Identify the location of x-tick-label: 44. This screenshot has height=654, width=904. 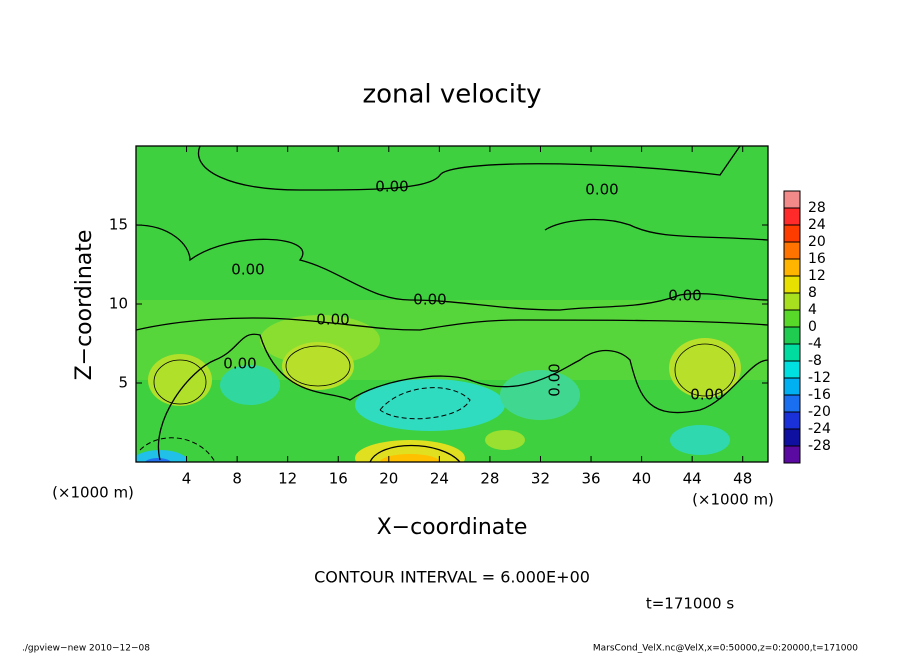
(692, 479).